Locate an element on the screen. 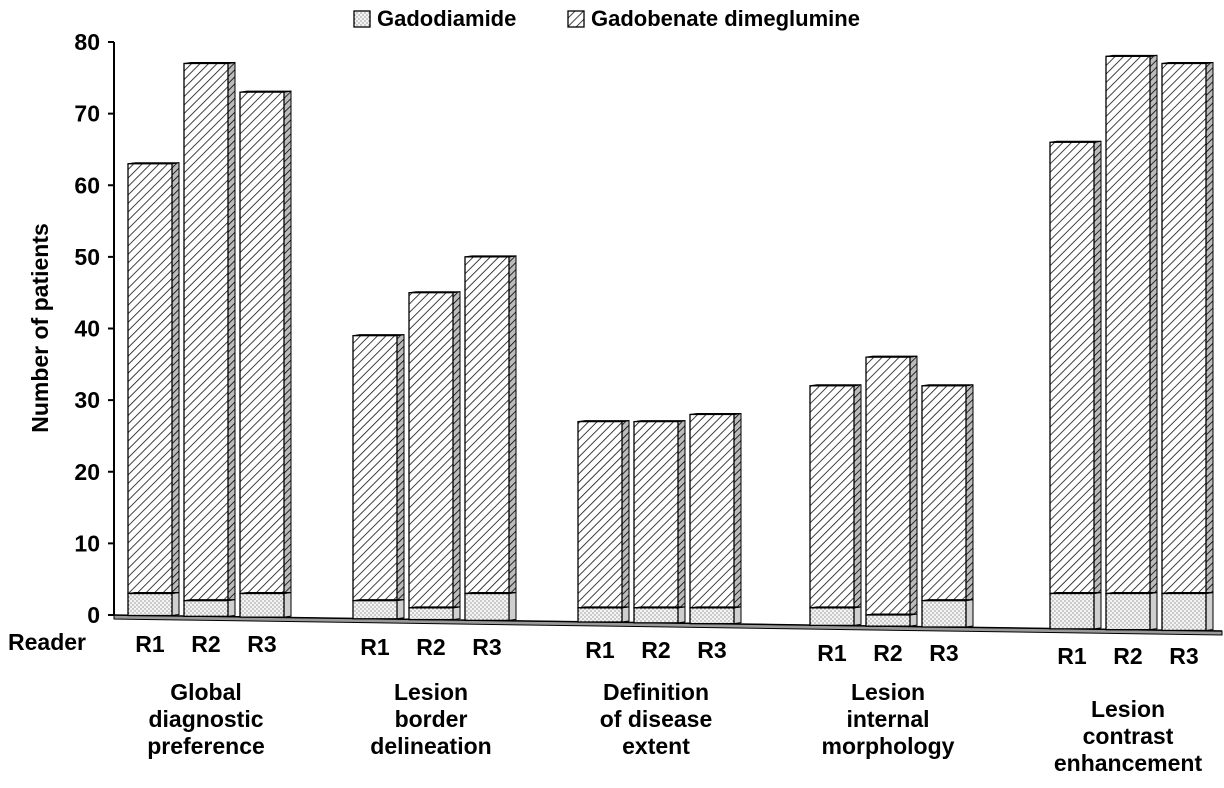 The image size is (1224, 788). y-tick-label: 70 is located at coordinates (87, 114).